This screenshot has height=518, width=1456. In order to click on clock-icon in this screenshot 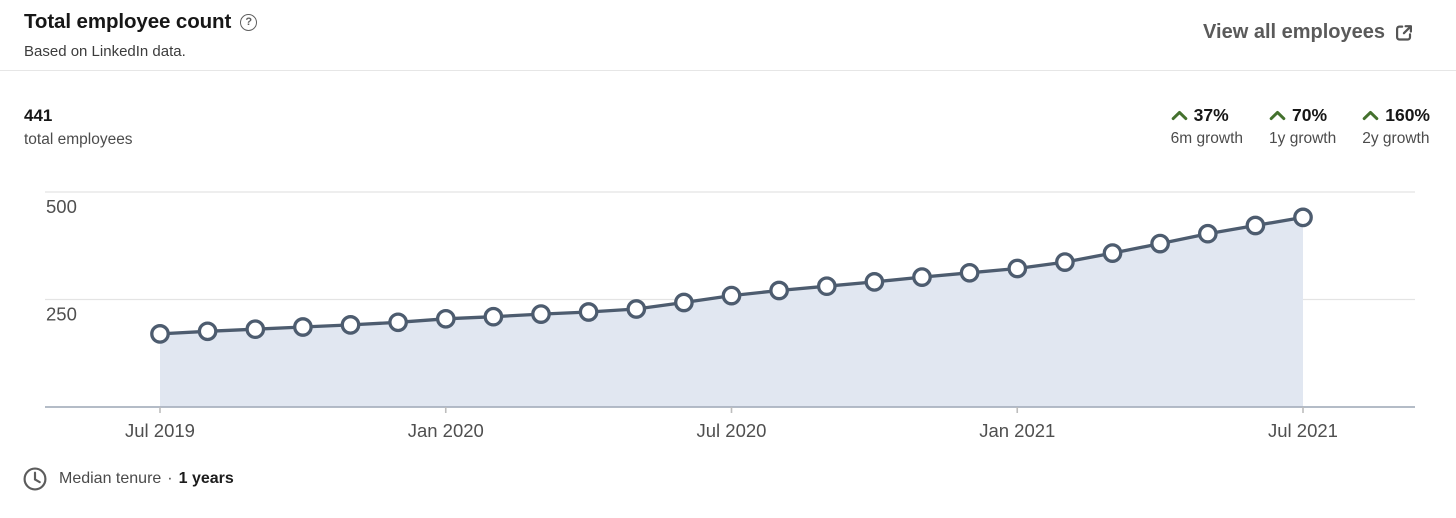, I will do `click(35, 479)`.